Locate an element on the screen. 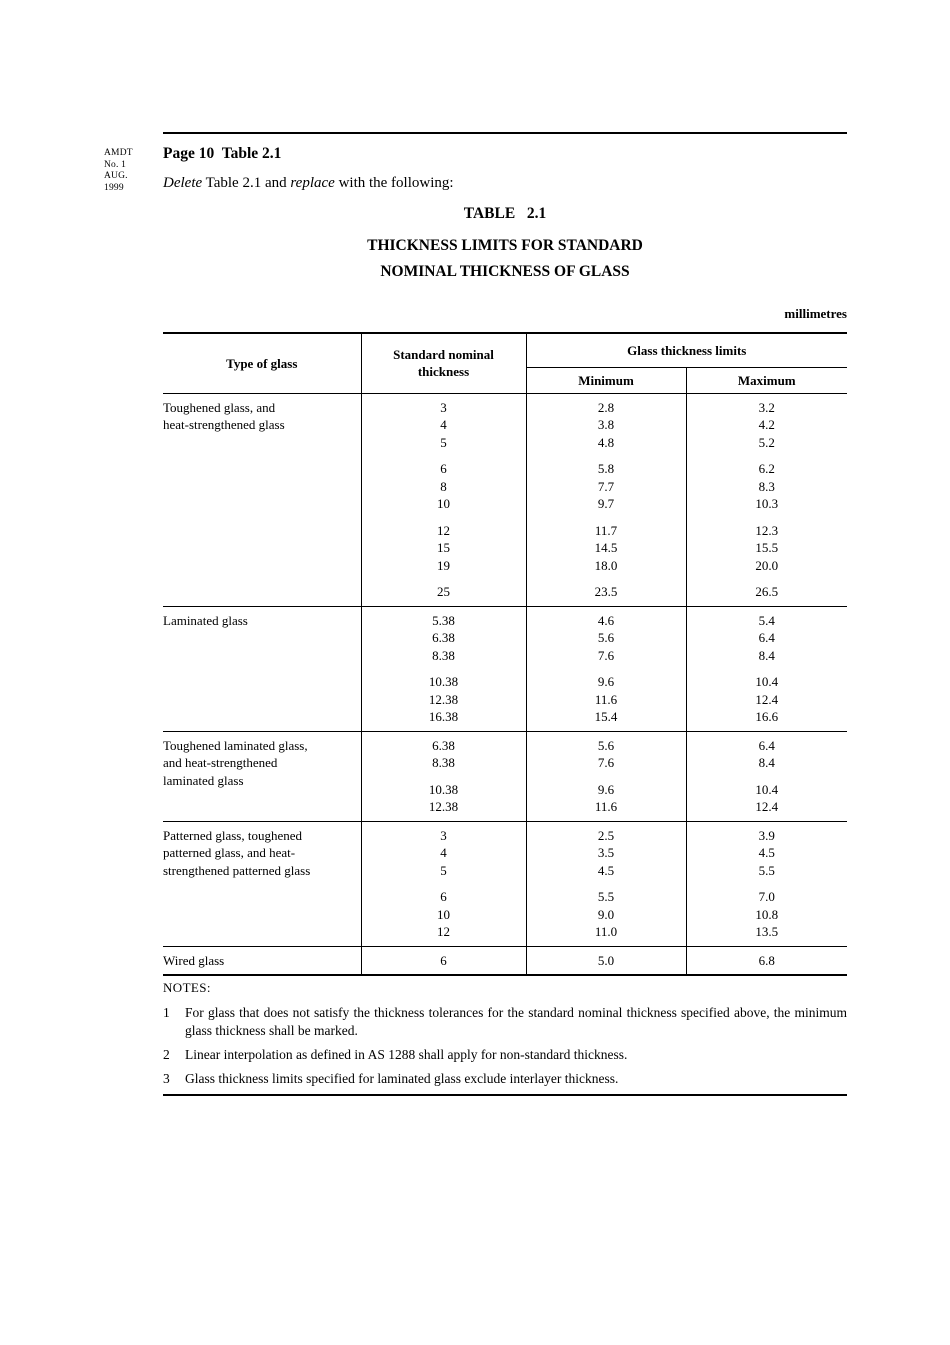 This screenshot has height=1345, width=950. maximum-cell: 3.9 4.5 5.5 7.0 10.8 13.5 is located at coordinates (766, 883).